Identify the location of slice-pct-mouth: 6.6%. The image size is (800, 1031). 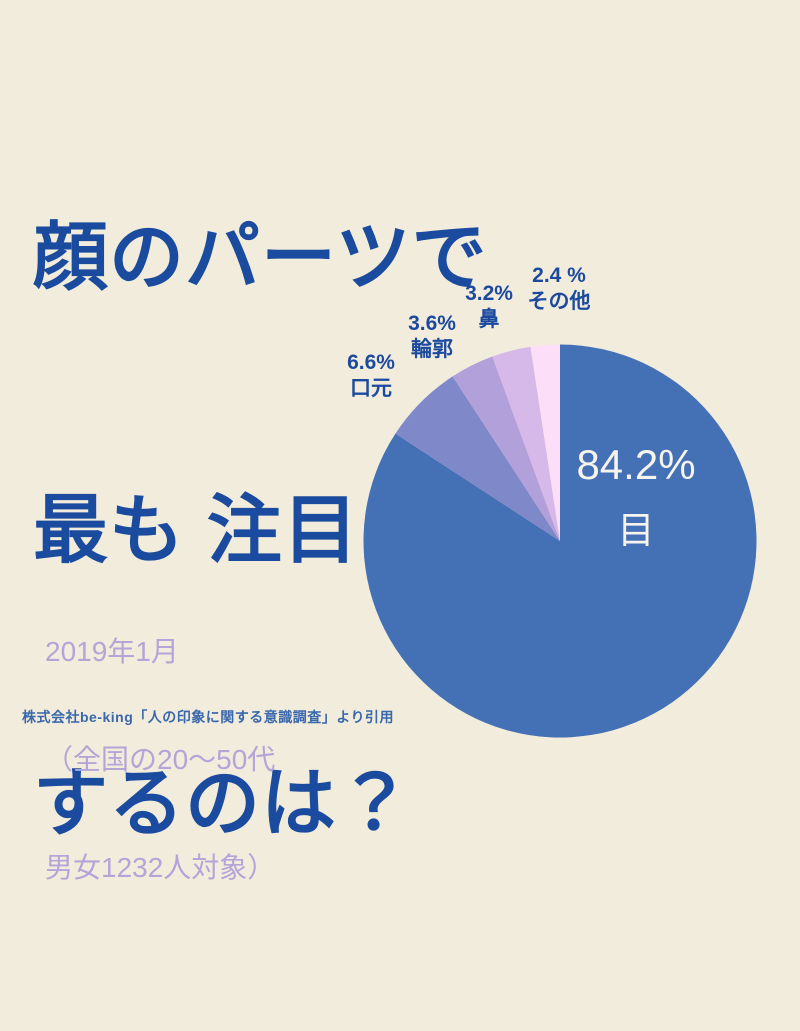
(371, 362).